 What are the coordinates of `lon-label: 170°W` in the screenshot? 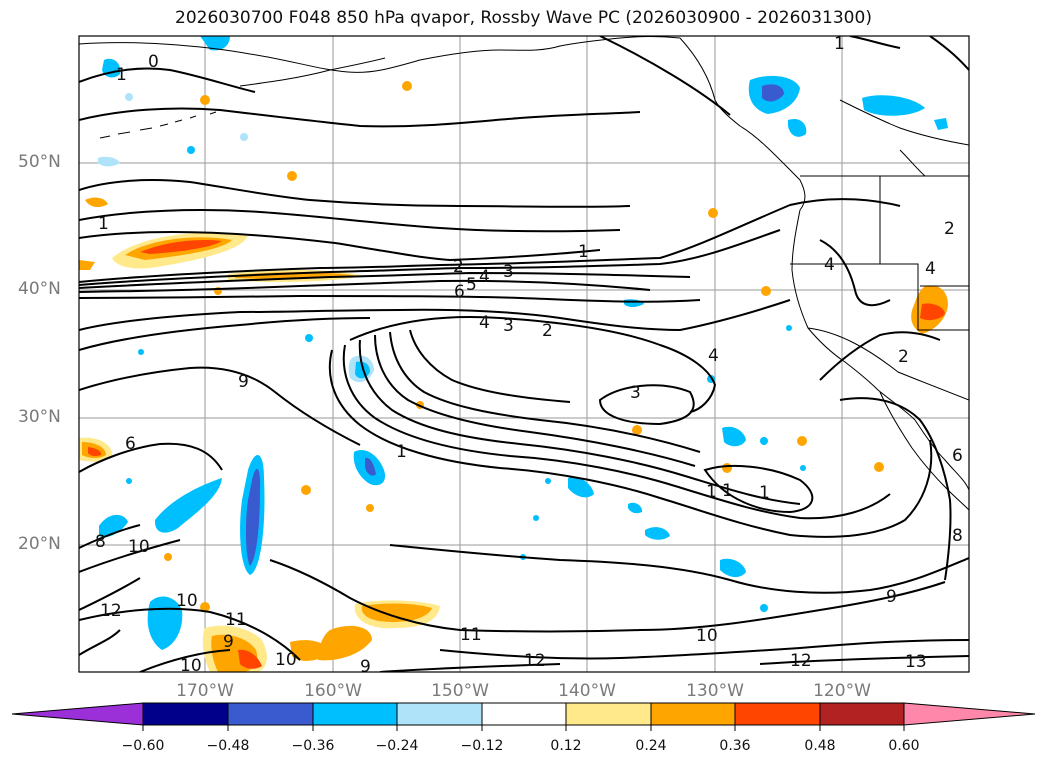 It's located at (205, 691).